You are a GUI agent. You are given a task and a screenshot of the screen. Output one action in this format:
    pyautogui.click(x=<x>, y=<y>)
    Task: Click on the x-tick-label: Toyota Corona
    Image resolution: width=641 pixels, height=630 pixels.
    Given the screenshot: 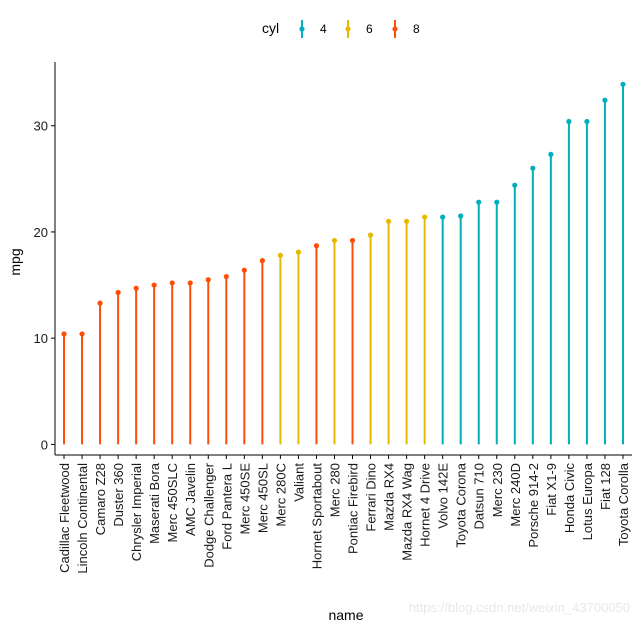 What is the action you would take?
    pyautogui.click(x=461, y=504)
    